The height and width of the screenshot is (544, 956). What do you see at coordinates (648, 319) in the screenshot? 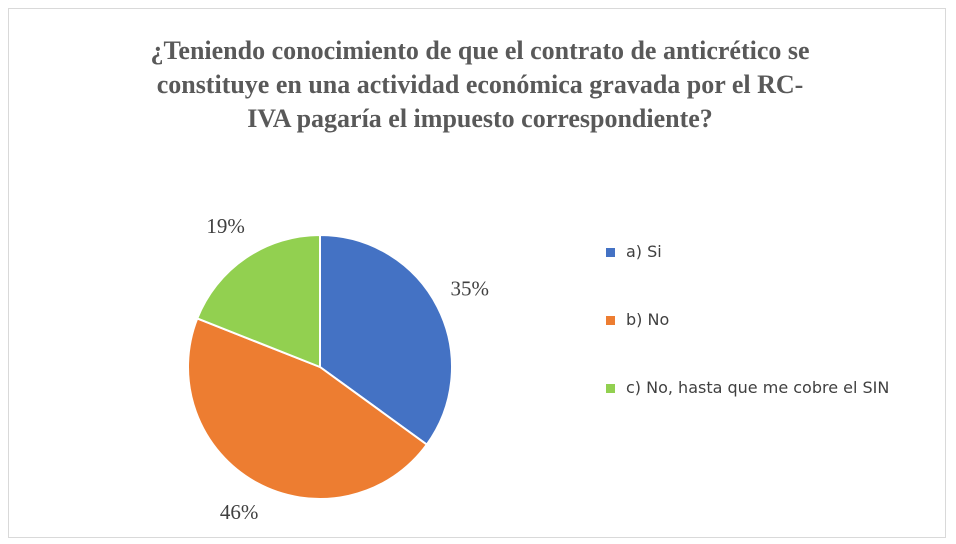
I see `legend-label: b) No` at bounding box center [648, 319].